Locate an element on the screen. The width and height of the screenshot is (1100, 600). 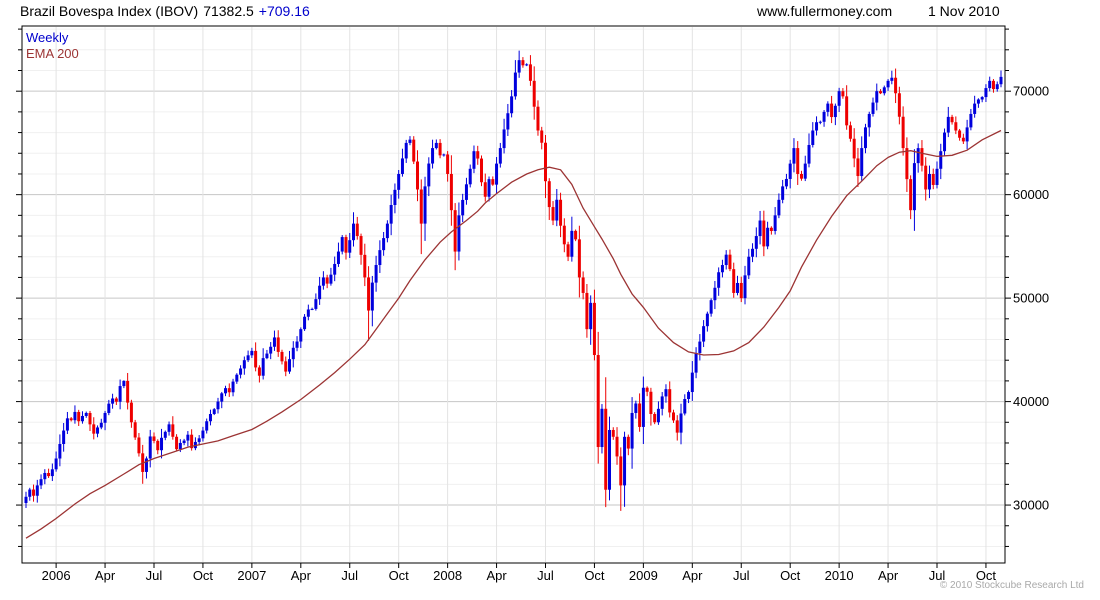
x-axis-label: 2010 is located at coordinates (839, 575).